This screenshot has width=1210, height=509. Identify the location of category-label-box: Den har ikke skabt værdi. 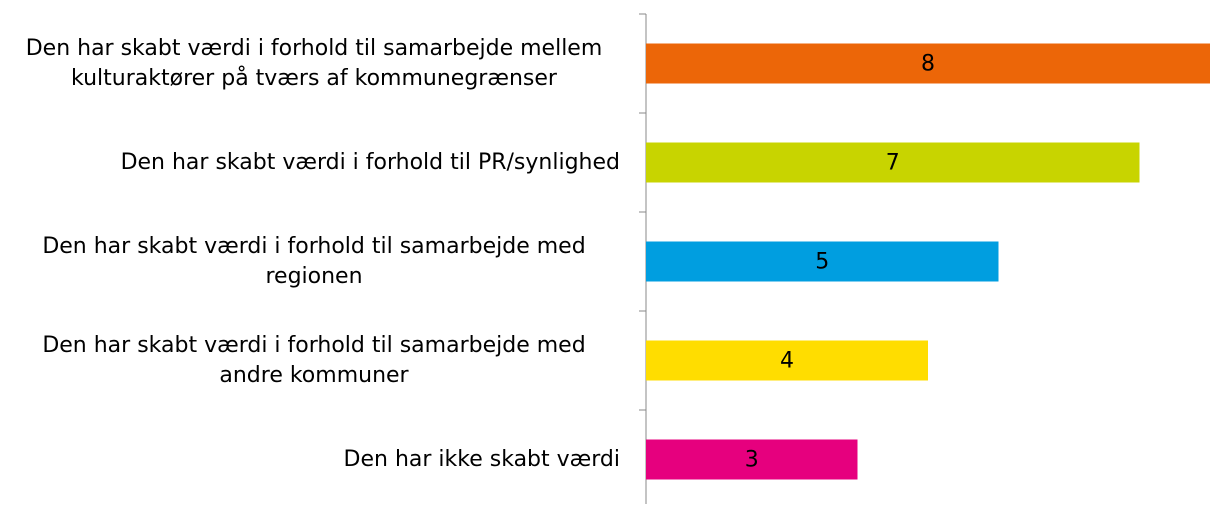
(310, 459).